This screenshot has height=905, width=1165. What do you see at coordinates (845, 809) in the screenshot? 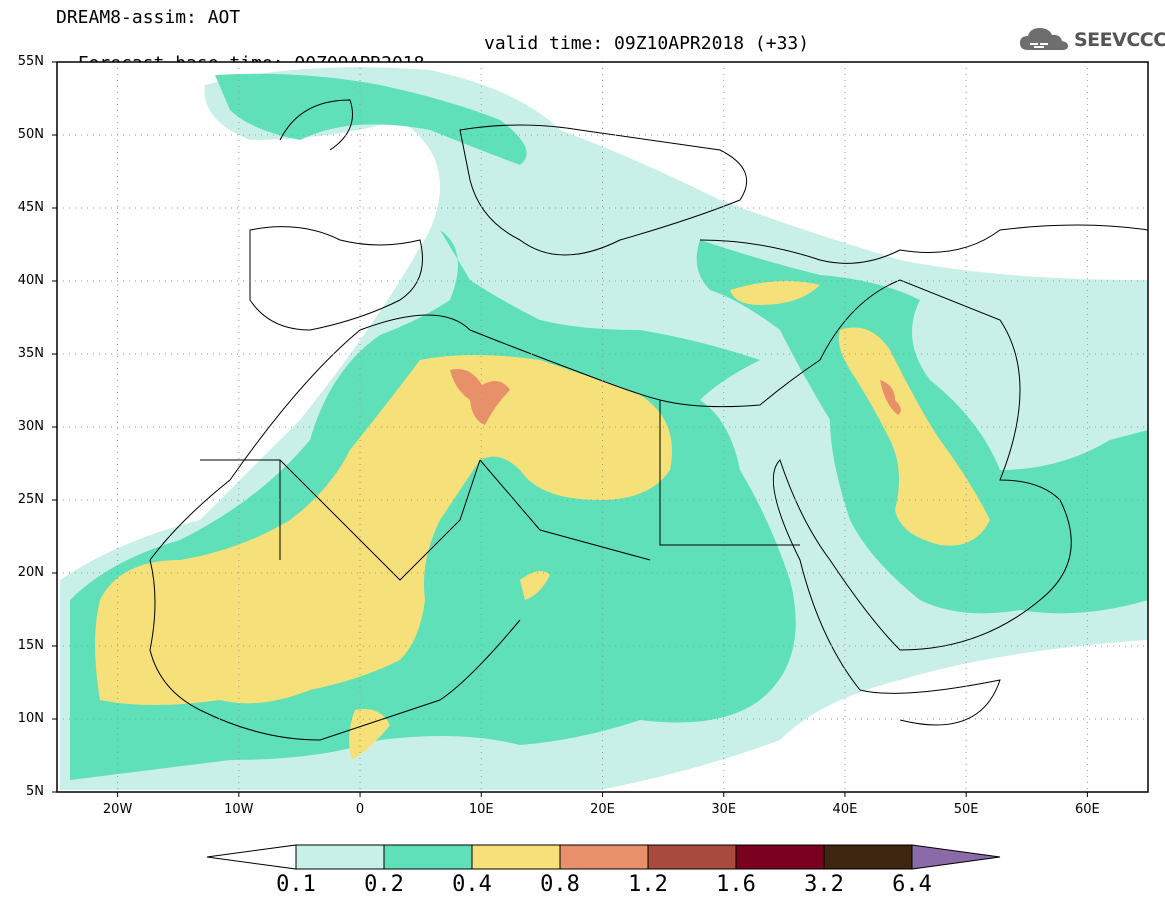
I see `lon-label: 40E` at bounding box center [845, 809].